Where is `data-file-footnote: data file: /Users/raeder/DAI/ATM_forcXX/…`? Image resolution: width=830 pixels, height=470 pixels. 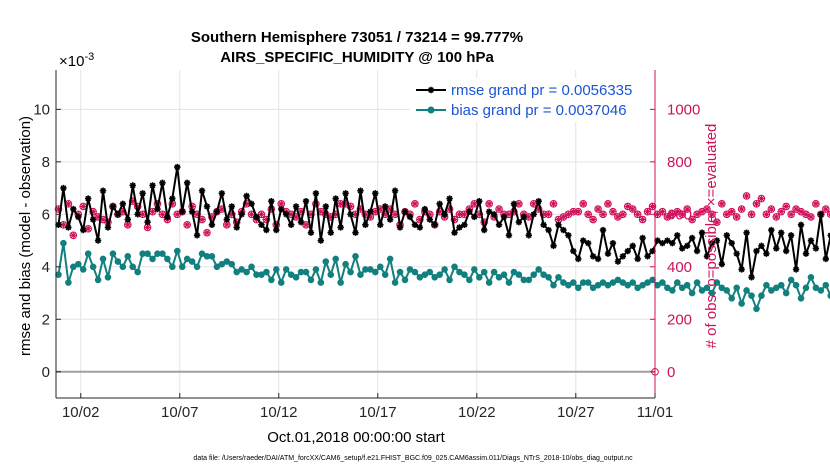
data-file-footnote: data file: /Users/raeder/DAI/ATM_forcXX/… is located at coordinates (413, 458).